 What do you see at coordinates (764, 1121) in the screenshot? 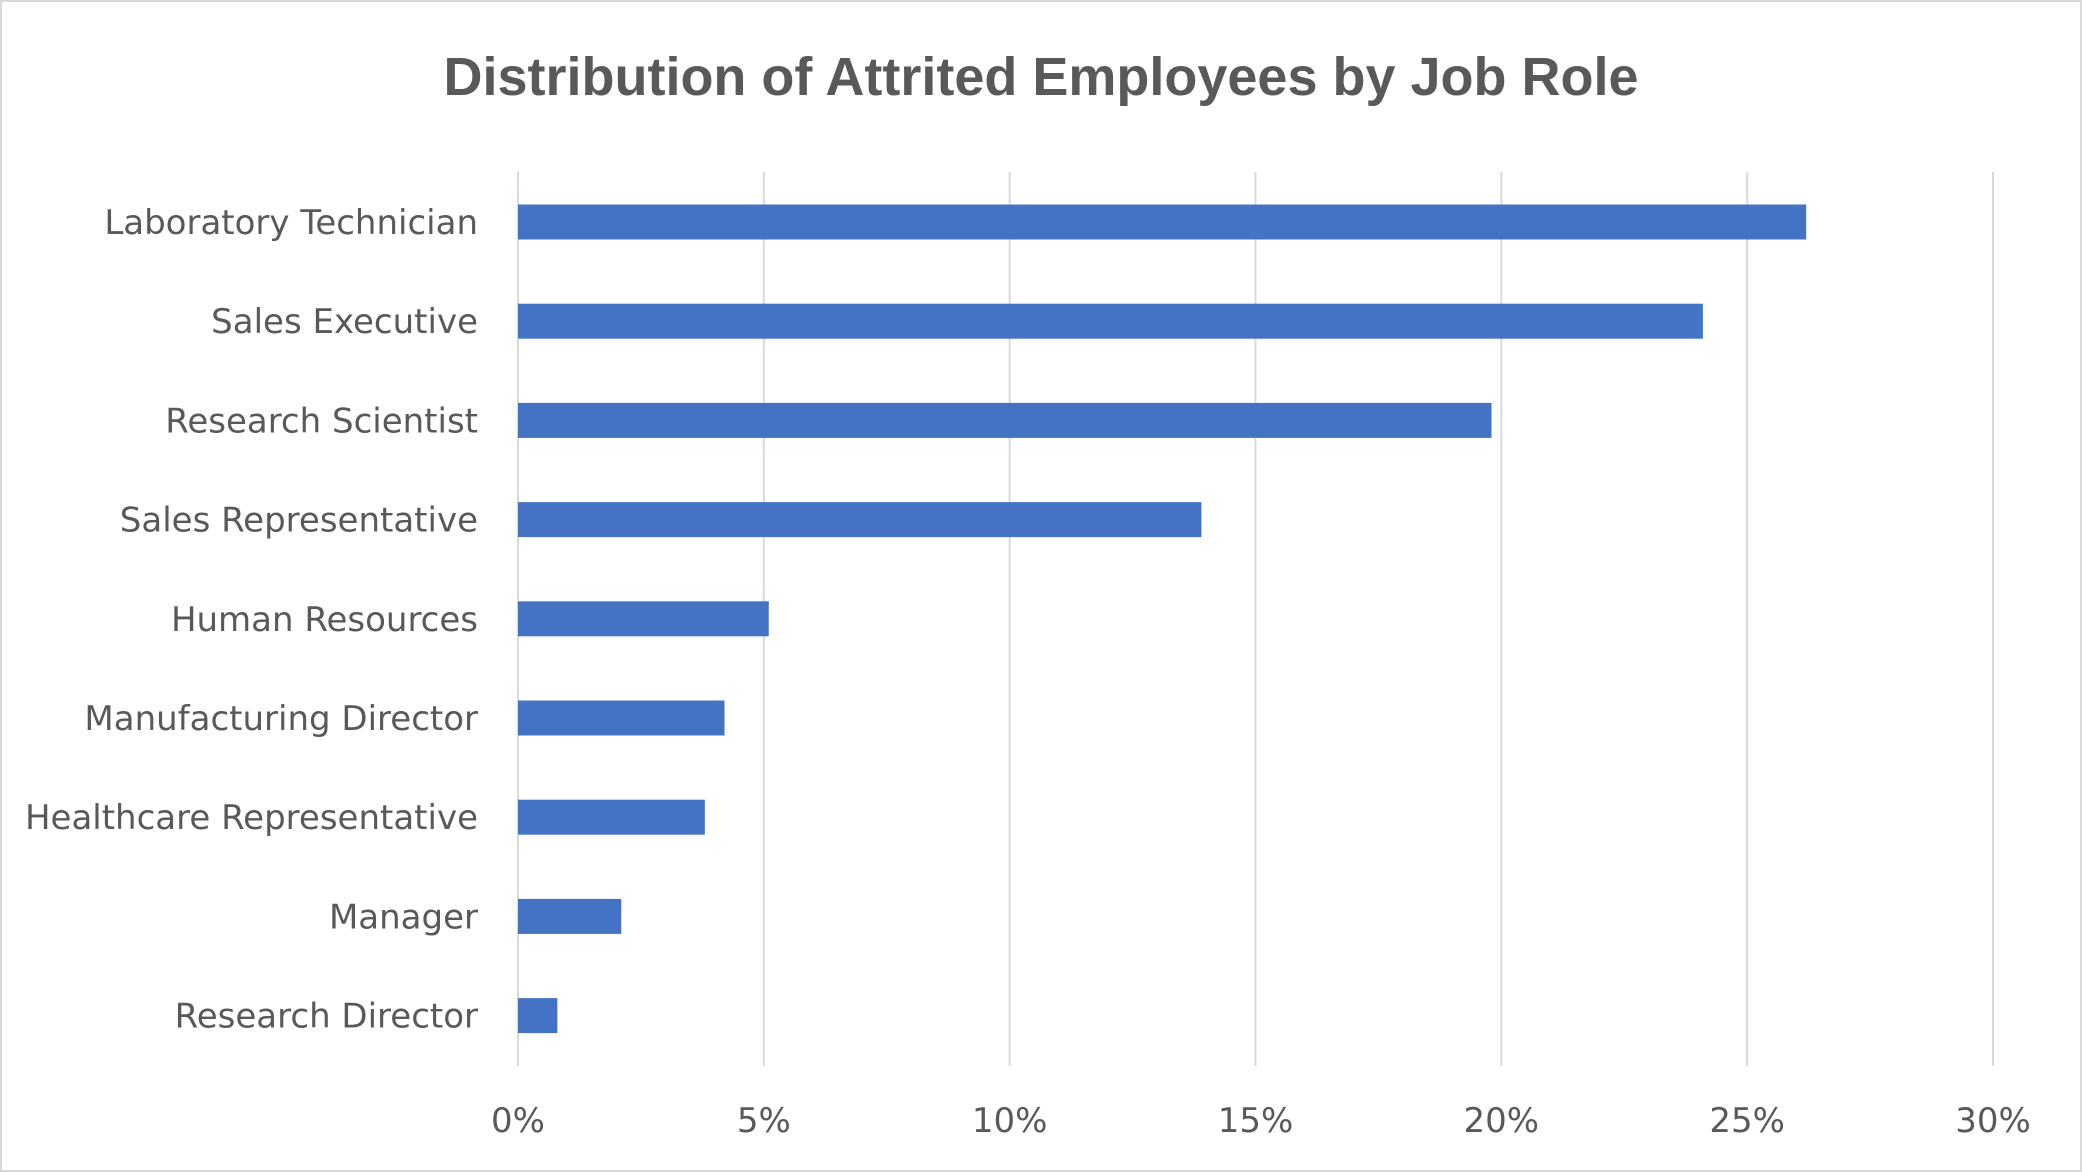
I see `x-tick-label: 5%` at bounding box center [764, 1121].